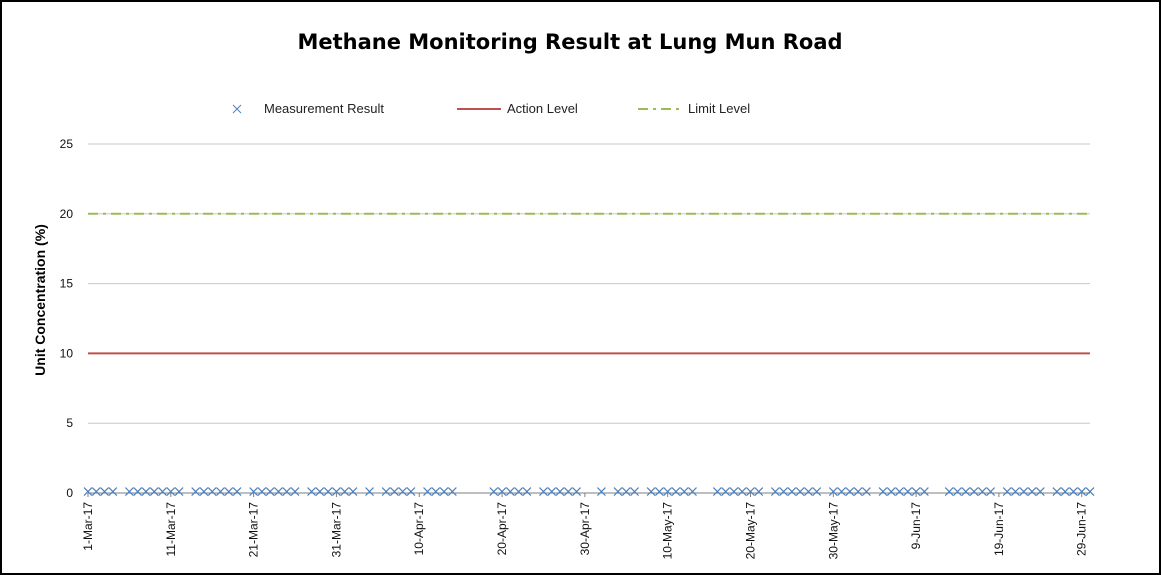 The image size is (1161, 575). Describe the element at coordinates (67, 353) in the screenshot. I see `y-tick-label: 10` at that location.